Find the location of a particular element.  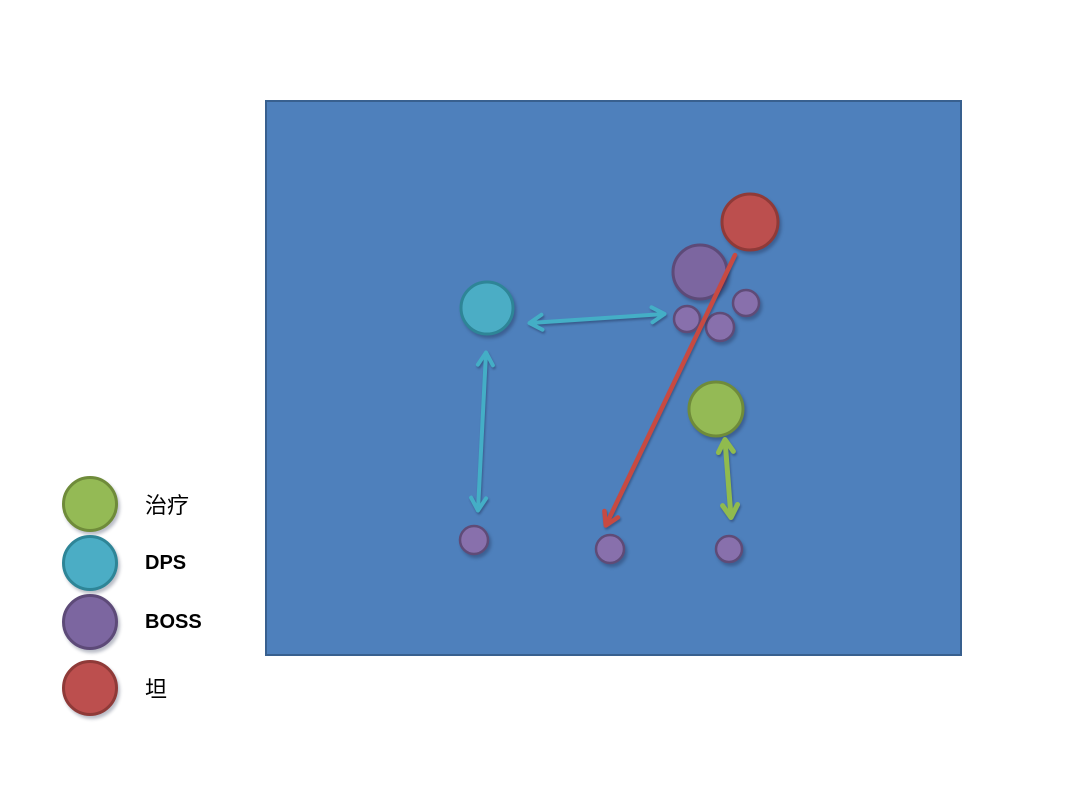

dps-circle is located at coordinates (487, 308).